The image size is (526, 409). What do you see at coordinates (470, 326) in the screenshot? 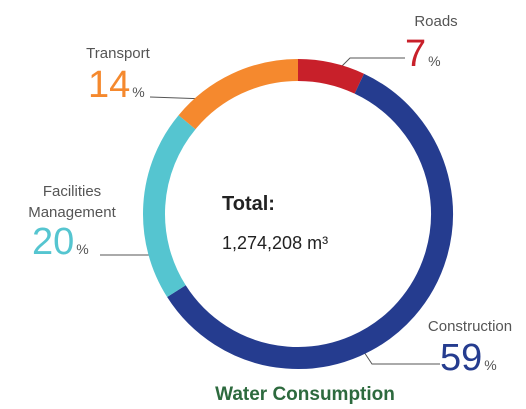
I see `category-label: Construction` at bounding box center [470, 326].